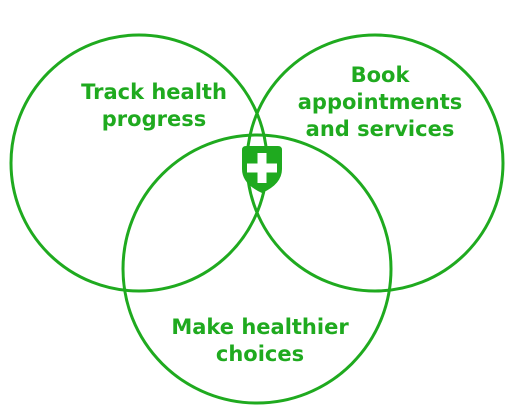 This screenshot has height=420, width=527. I want to click on label-choices-line-2: choices, so click(260, 354).